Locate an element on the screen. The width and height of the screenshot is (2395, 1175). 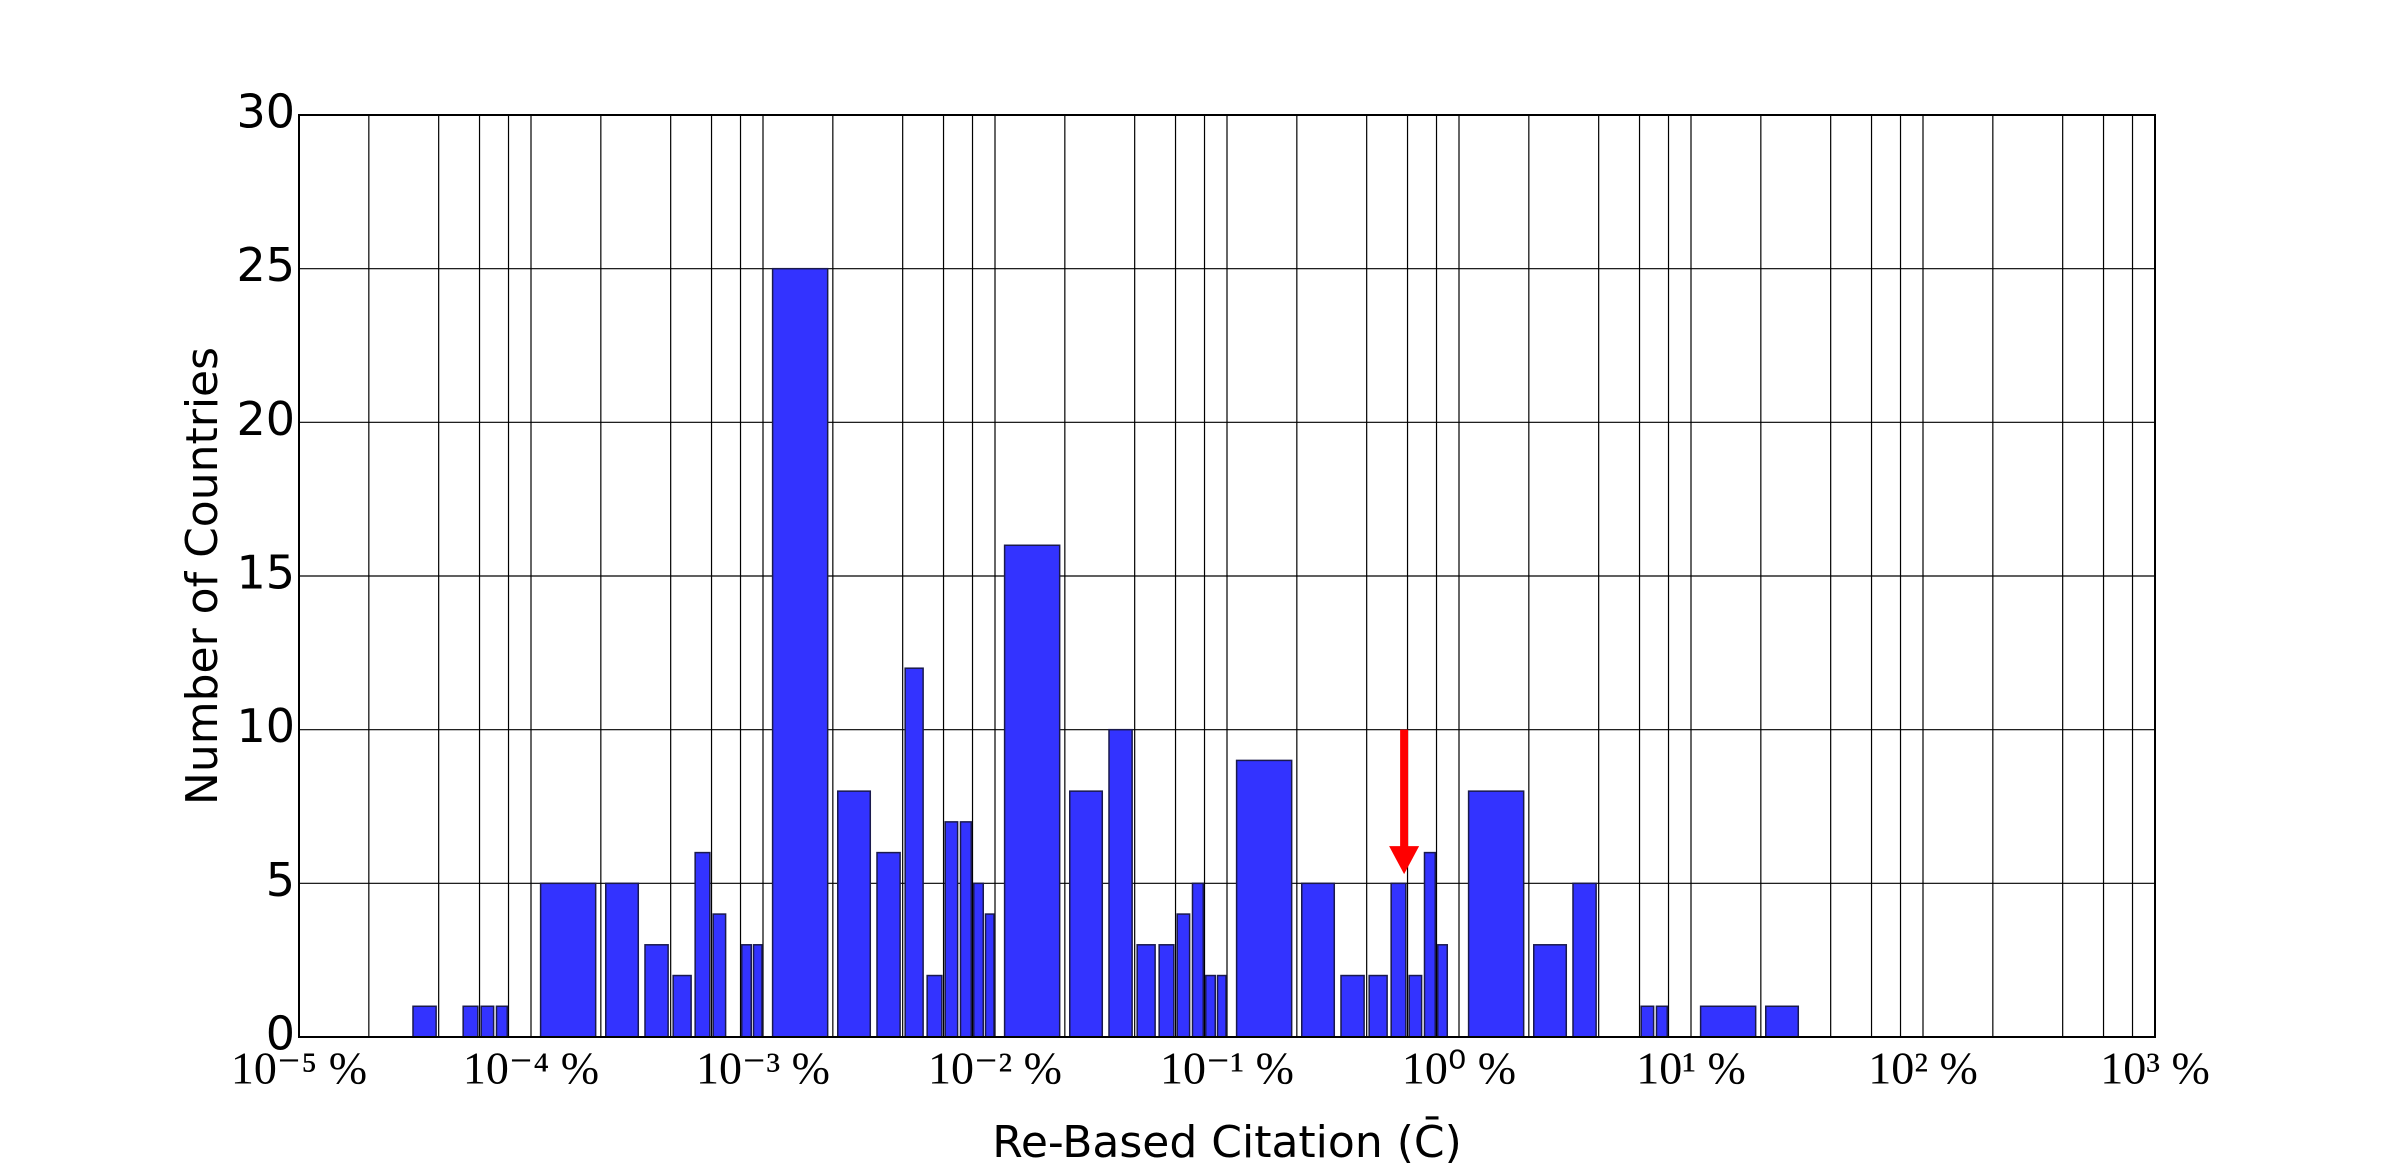
y-tick-label: 5 is located at coordinates (280, 880).